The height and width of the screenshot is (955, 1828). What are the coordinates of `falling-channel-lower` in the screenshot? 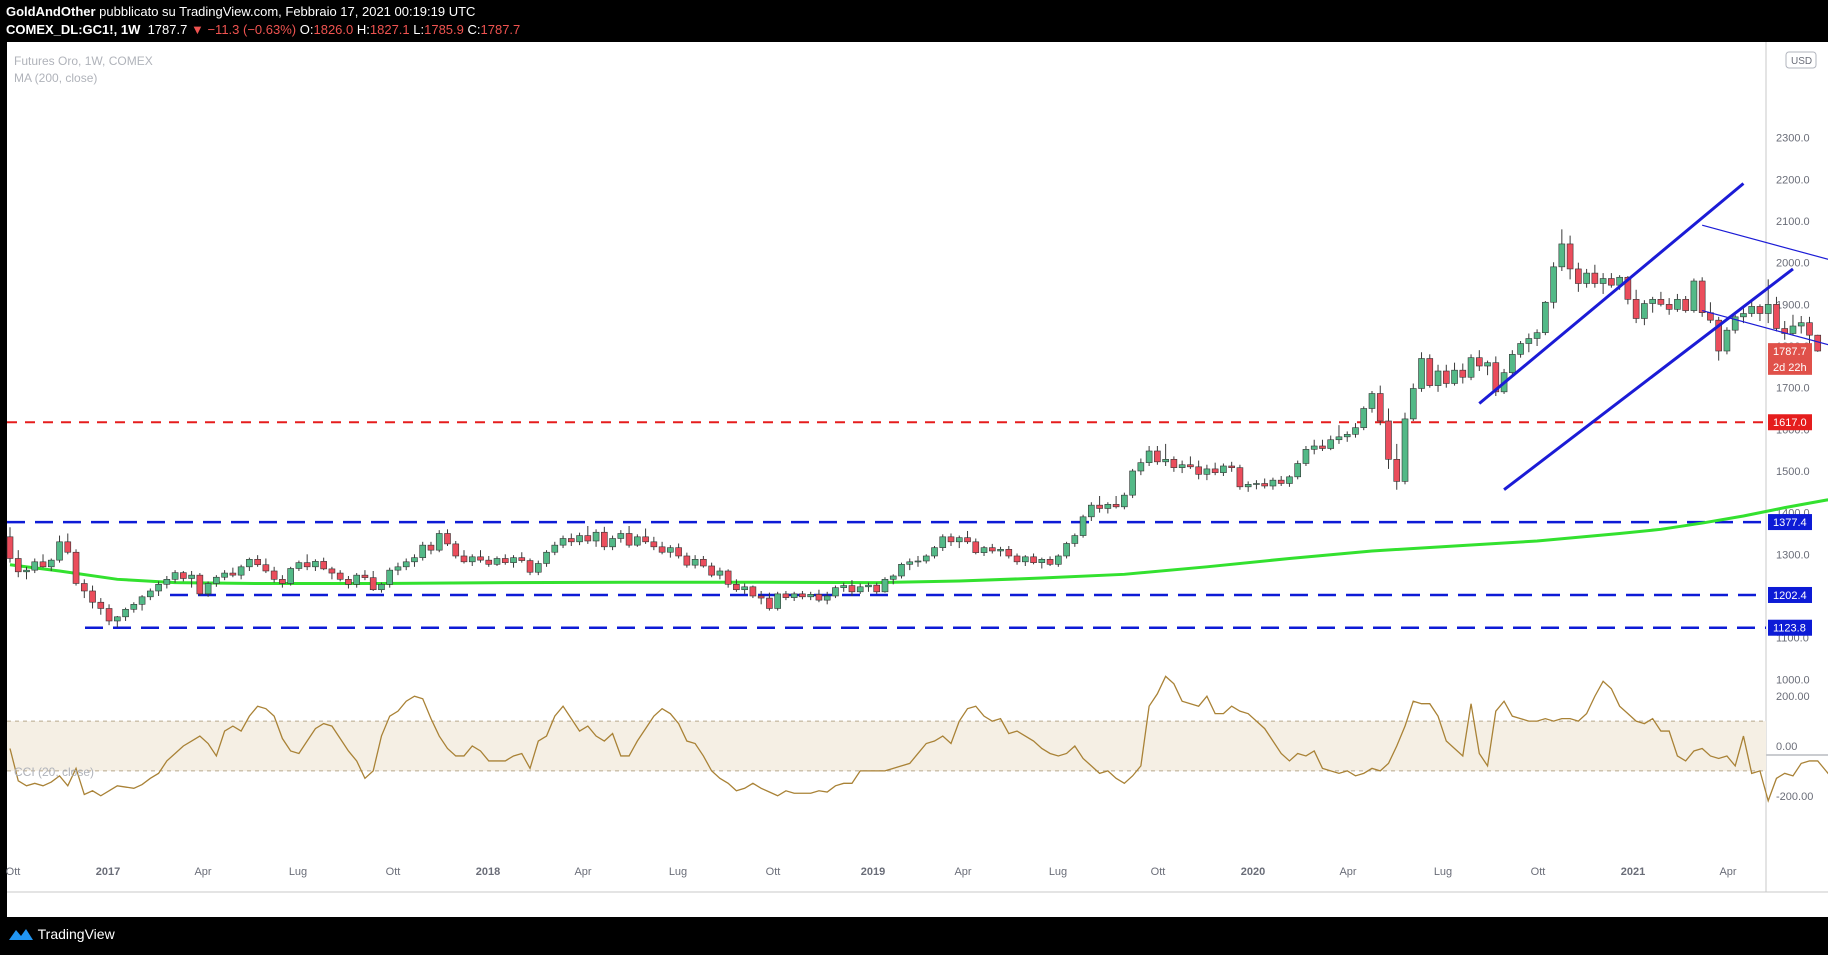 It's located at (1765, 356).